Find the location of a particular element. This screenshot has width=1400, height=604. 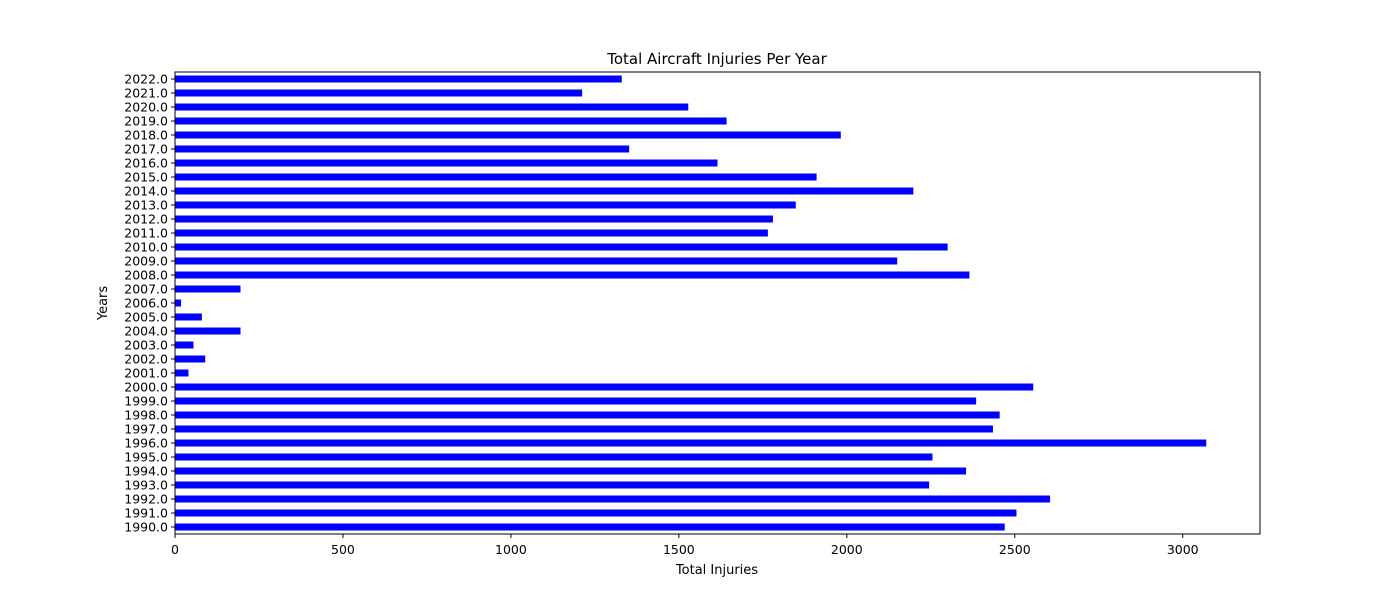

x-tick-label: 0 is located at coordinates (175, 549).